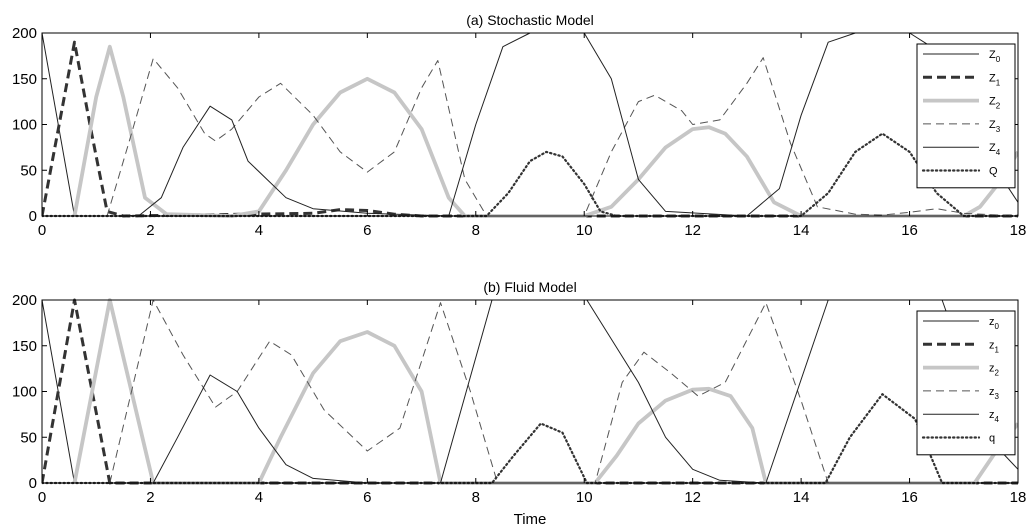 The height and width of the screenshot is (530, 1030). I want to click on legend-label-z2: z2, so click(994, 370).